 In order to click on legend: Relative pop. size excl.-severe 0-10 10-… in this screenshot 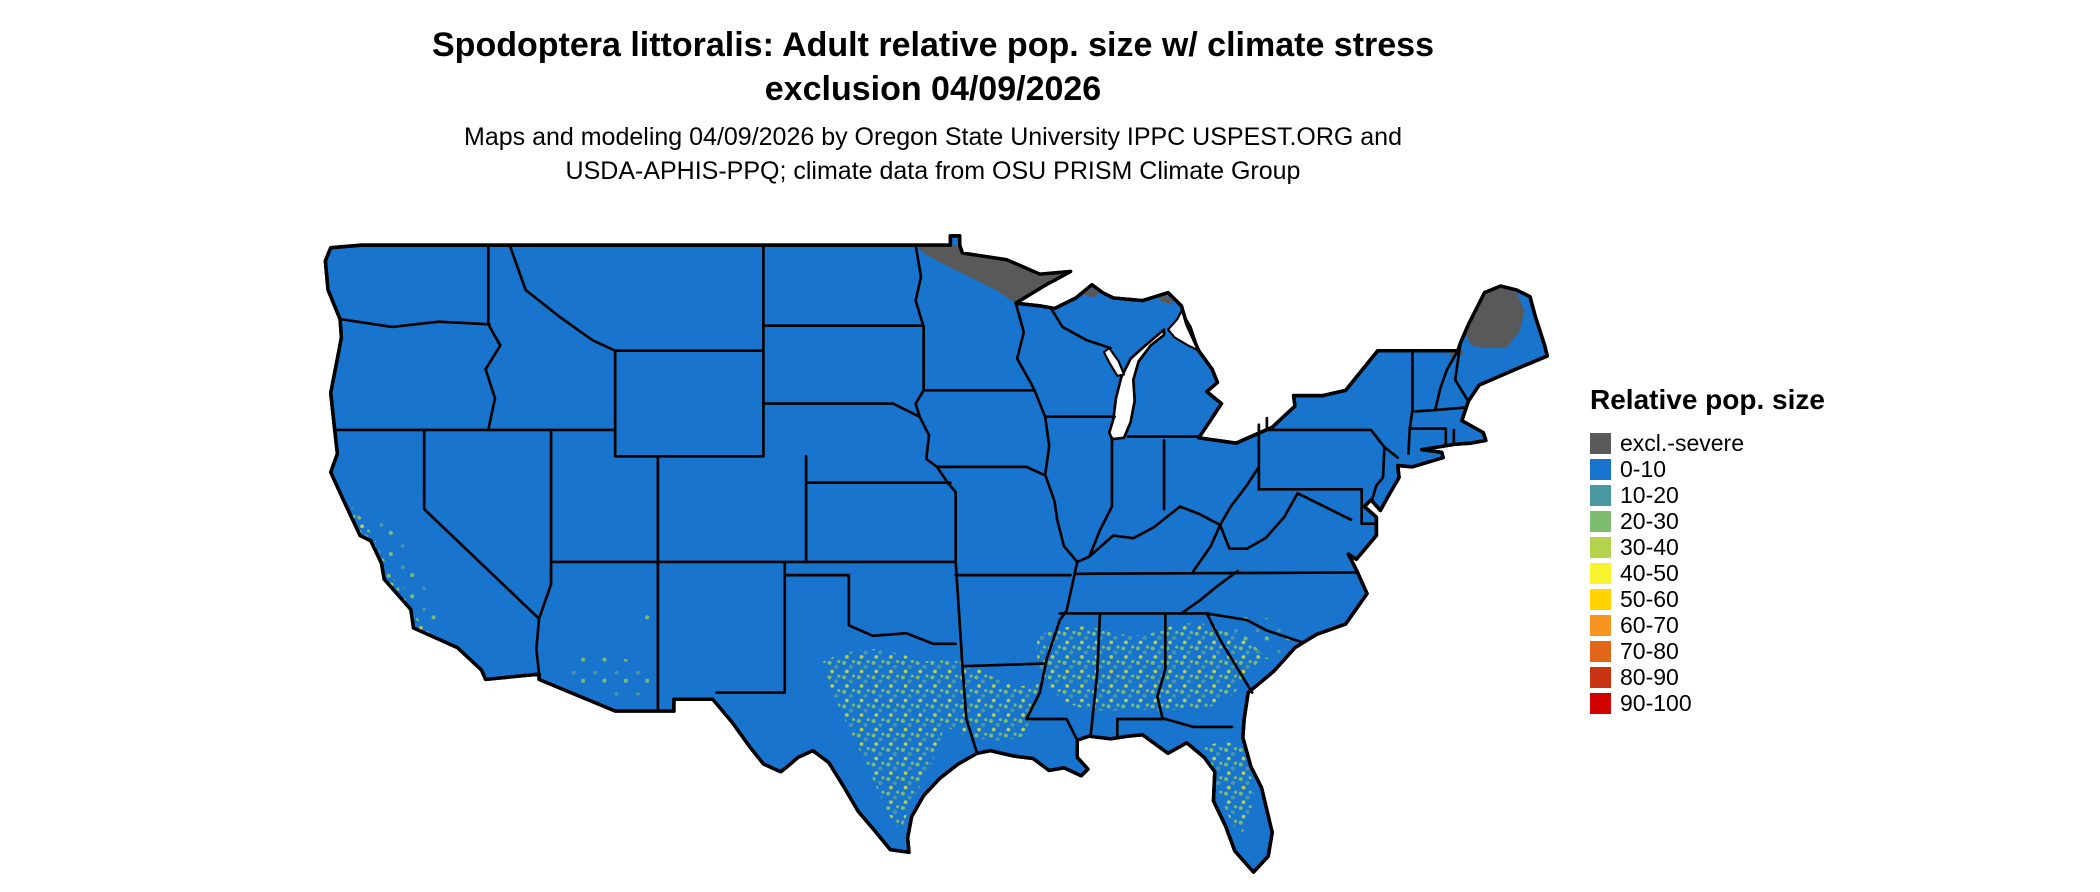, I will do `click(1707, 550)`.